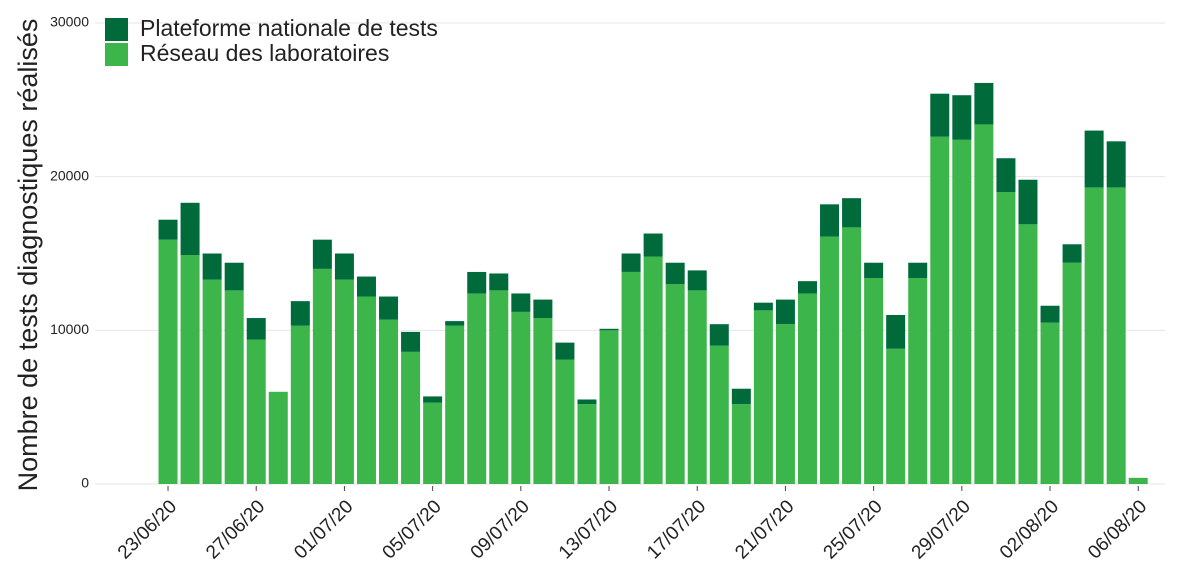 The height and width of the screenshot is (583, 1186). I want to click on y-tick-label: 30000, so click(69, 22).